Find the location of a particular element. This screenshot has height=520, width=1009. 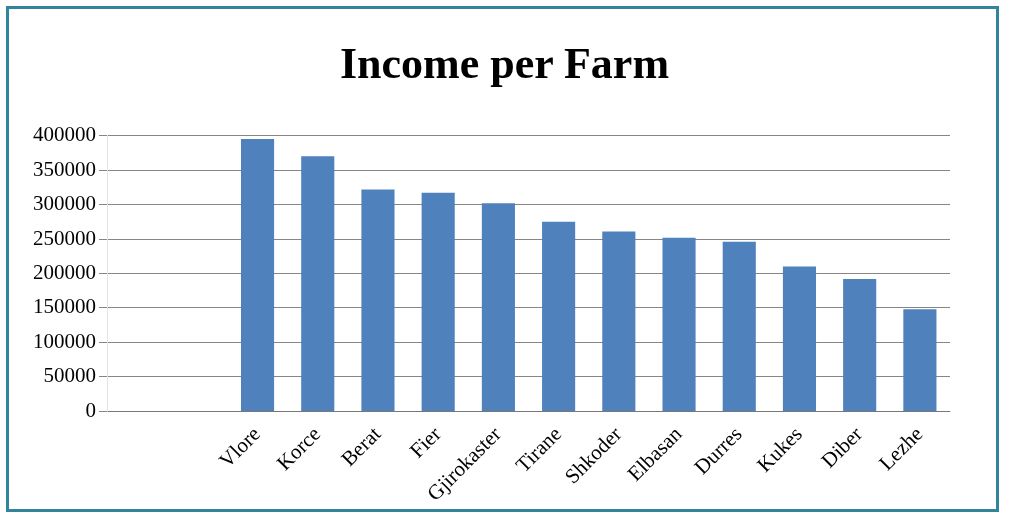

y-tick-label: 100000 is located at coordinates (64, 340).